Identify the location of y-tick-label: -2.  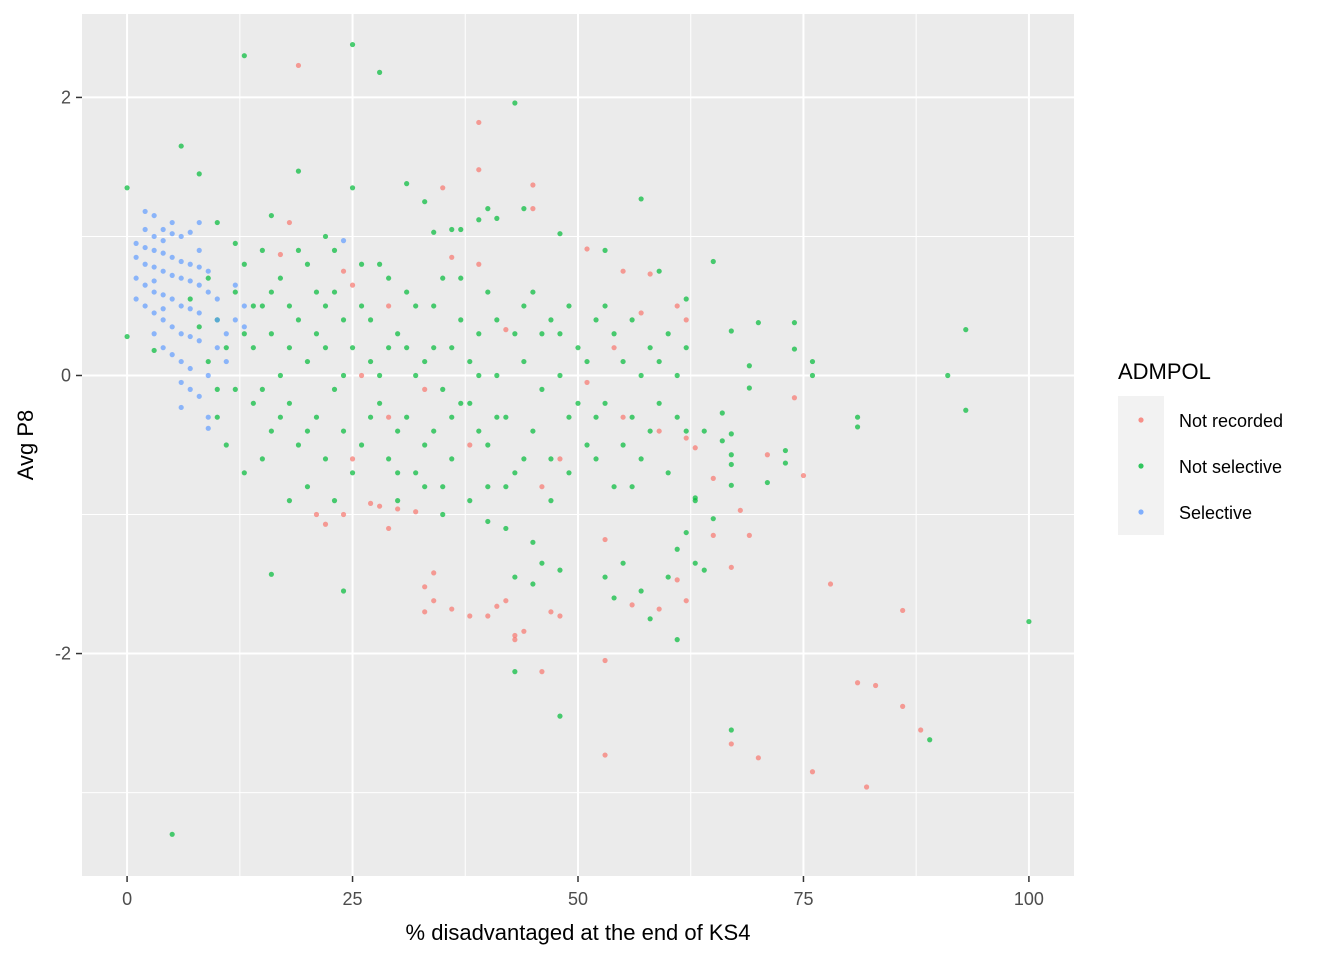
(63, 654).